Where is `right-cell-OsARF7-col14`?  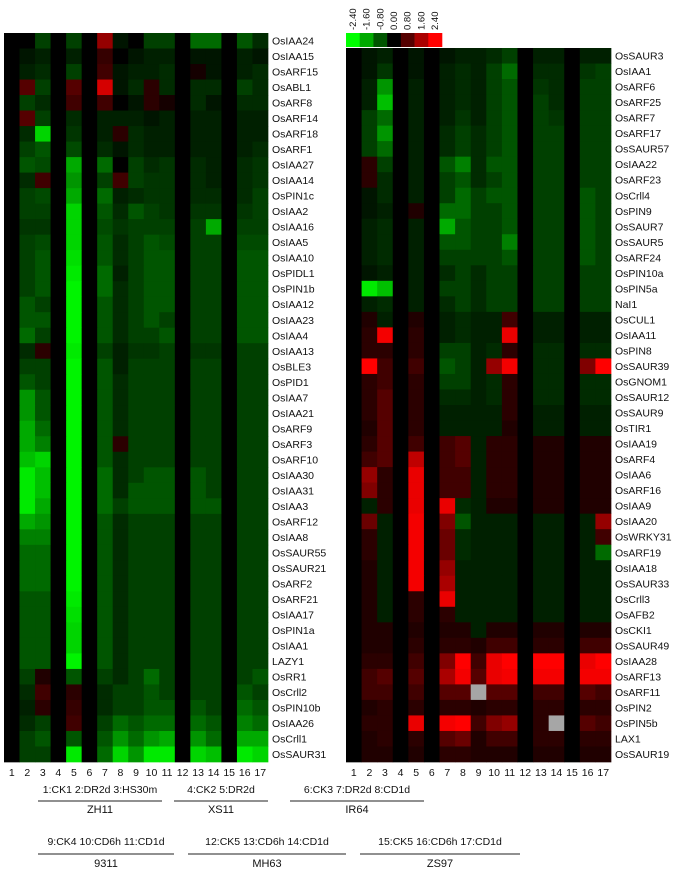 right-cell-OsARF7-col14 is located at coordinates (556, 118).